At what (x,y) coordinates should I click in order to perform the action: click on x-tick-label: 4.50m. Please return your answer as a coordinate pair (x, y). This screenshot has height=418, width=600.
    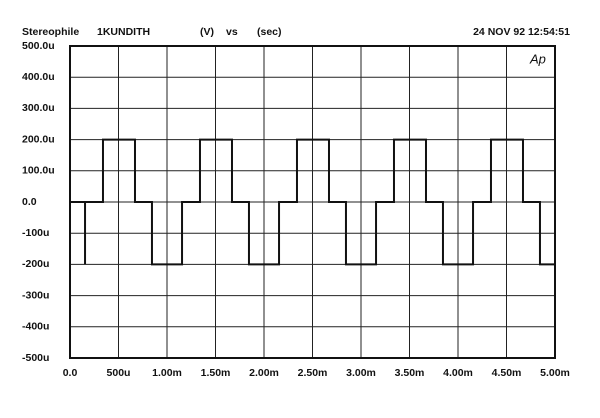
    Looking at the image, I should click on (507, 373).